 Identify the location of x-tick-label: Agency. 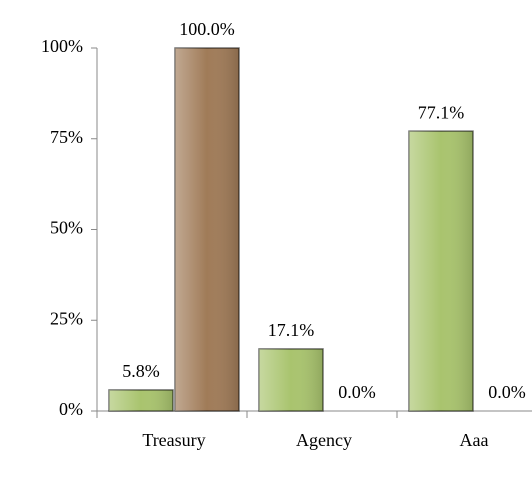
(324, 440).